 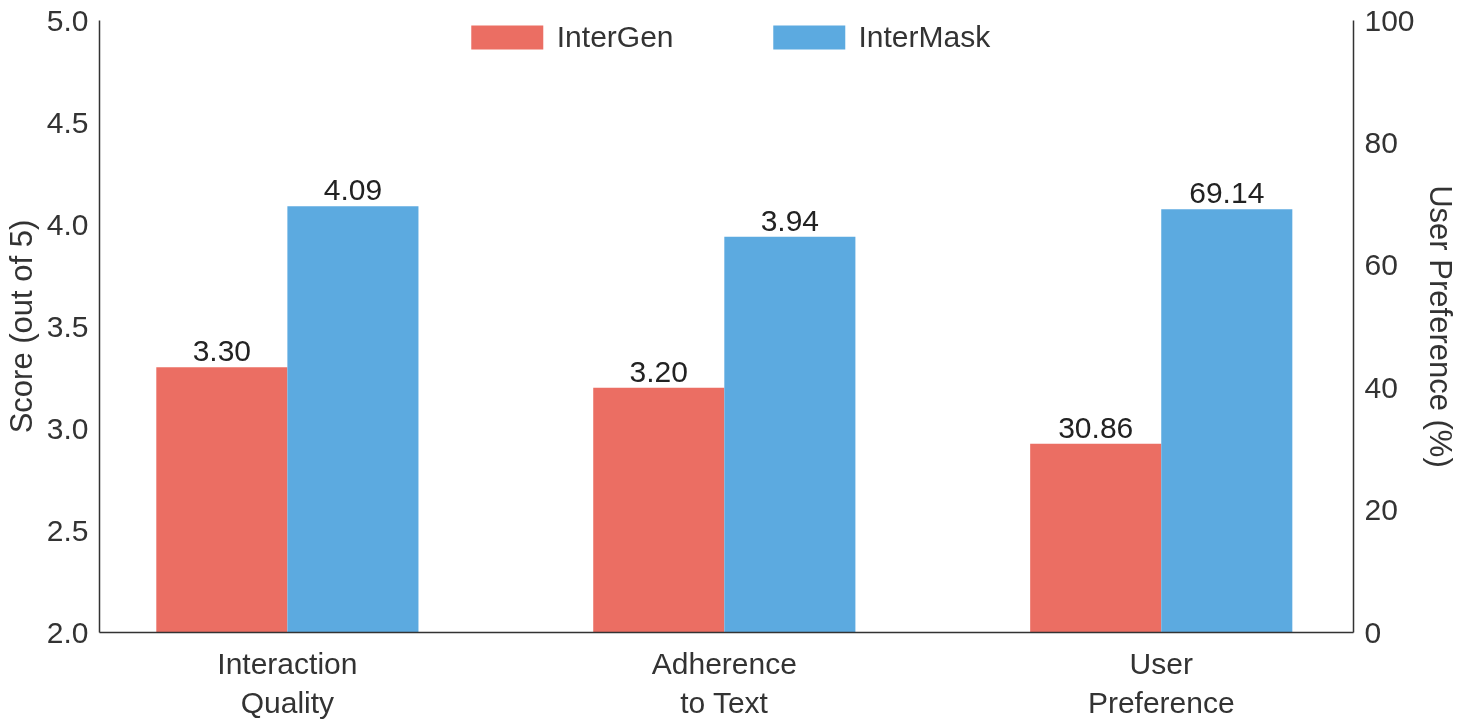 I want to click on y-tick-label: 5.0, so click(x=67, y=20).